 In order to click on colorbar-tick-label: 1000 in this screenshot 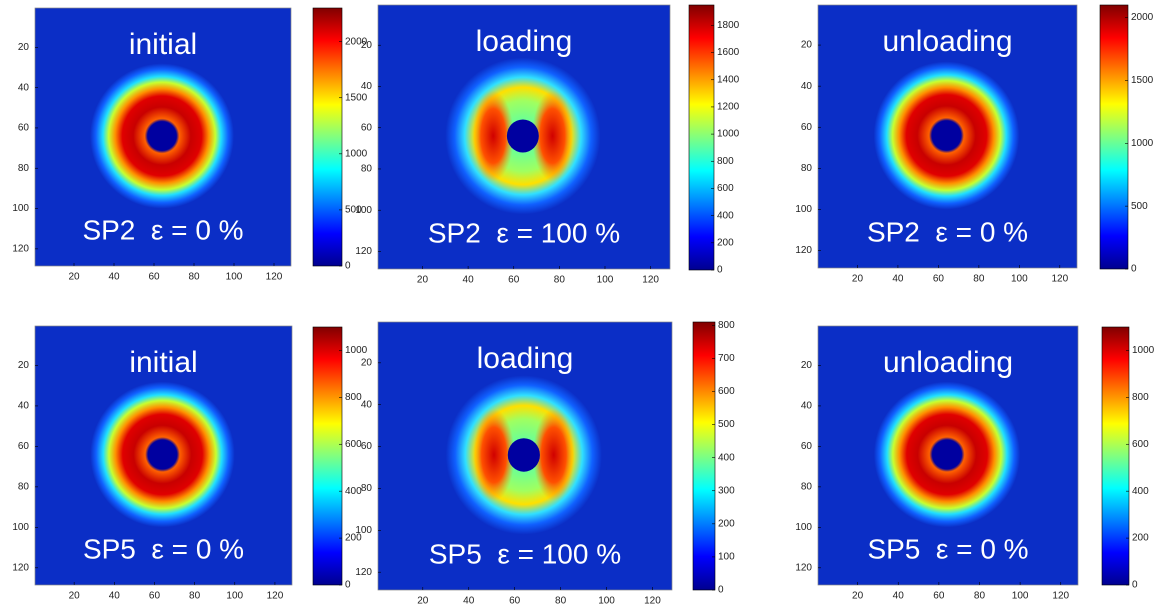, I will do `click(1142, 143)`.